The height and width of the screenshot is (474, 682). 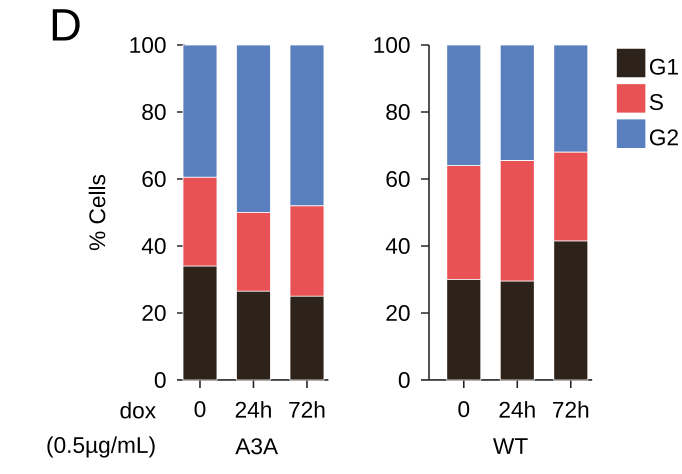 What do you see at coordinates (256, 446) in the screenshot?
I see `x-axis-title: A3A` at bounding box center [256, 446].